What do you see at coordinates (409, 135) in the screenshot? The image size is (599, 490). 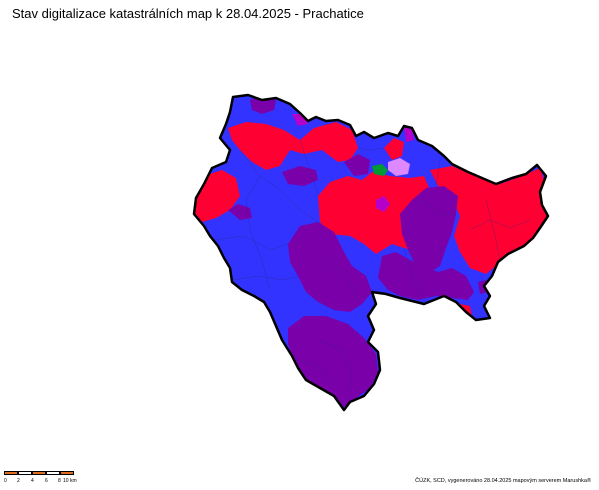 I see `magenta-area-north` at bounding box center [409, 135].